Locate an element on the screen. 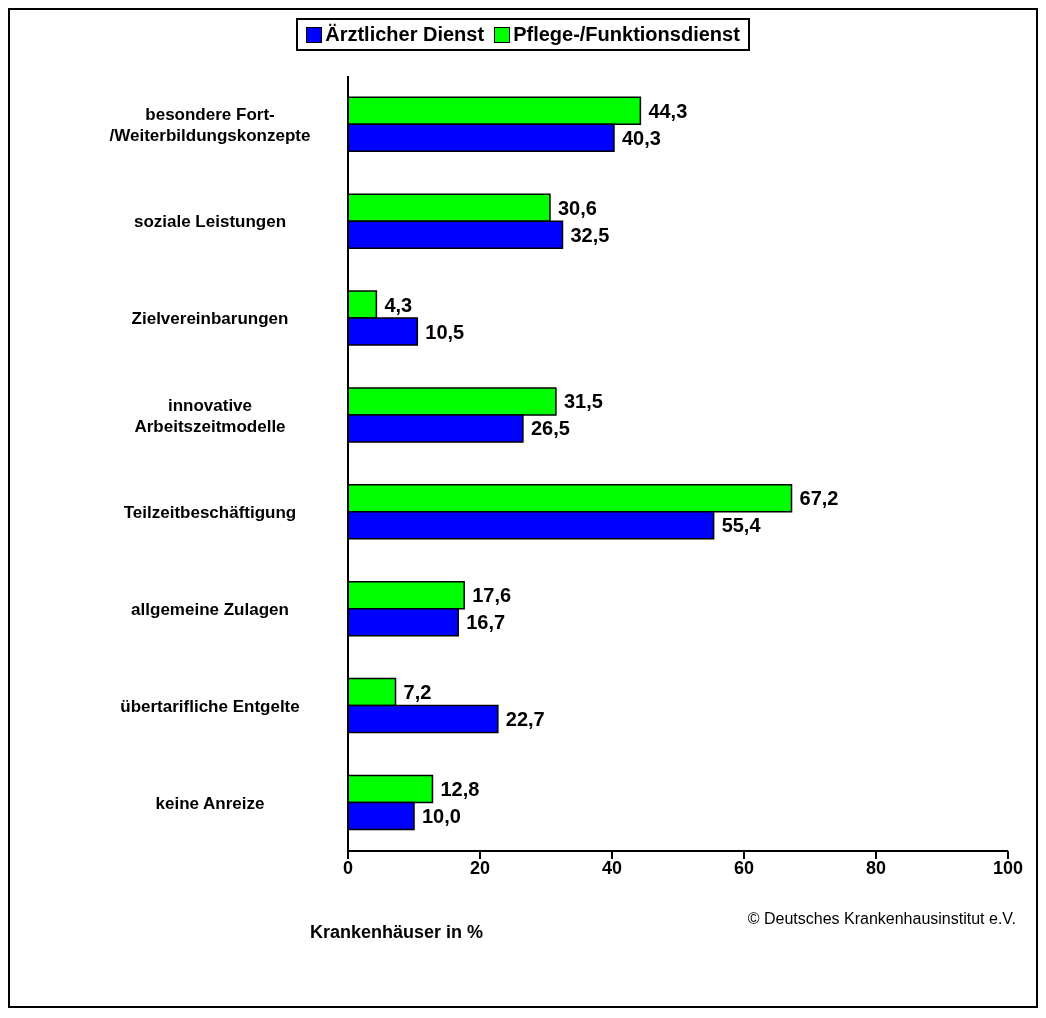 This screenshot has width=1046, height=1018. data-label: 7,2 is located at coordinates (417, 692).